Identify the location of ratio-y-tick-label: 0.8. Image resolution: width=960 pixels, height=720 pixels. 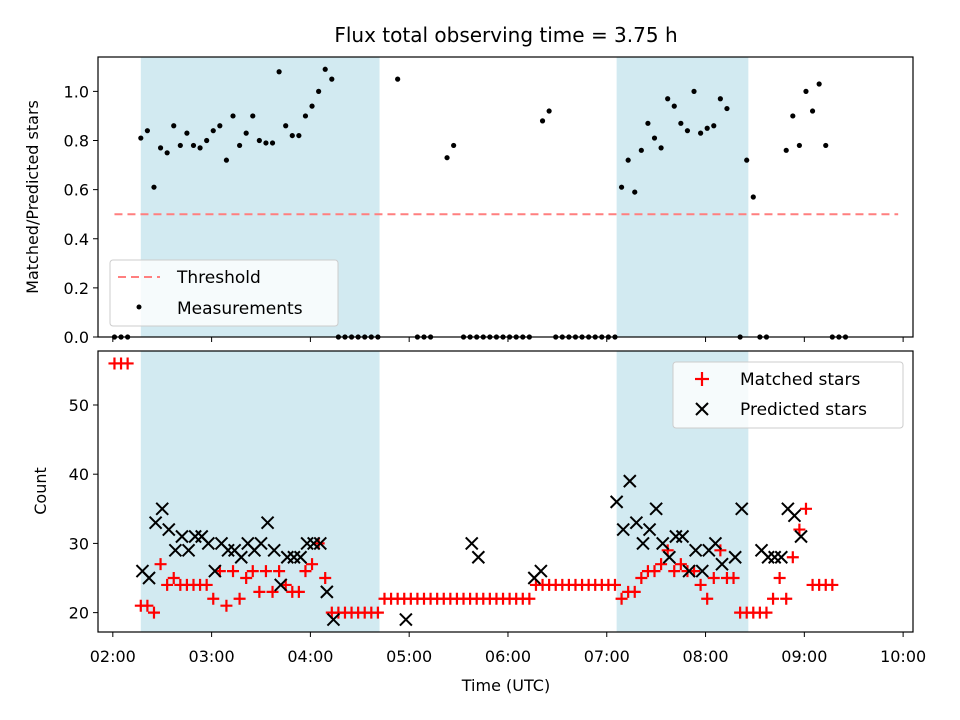
(76, 141).